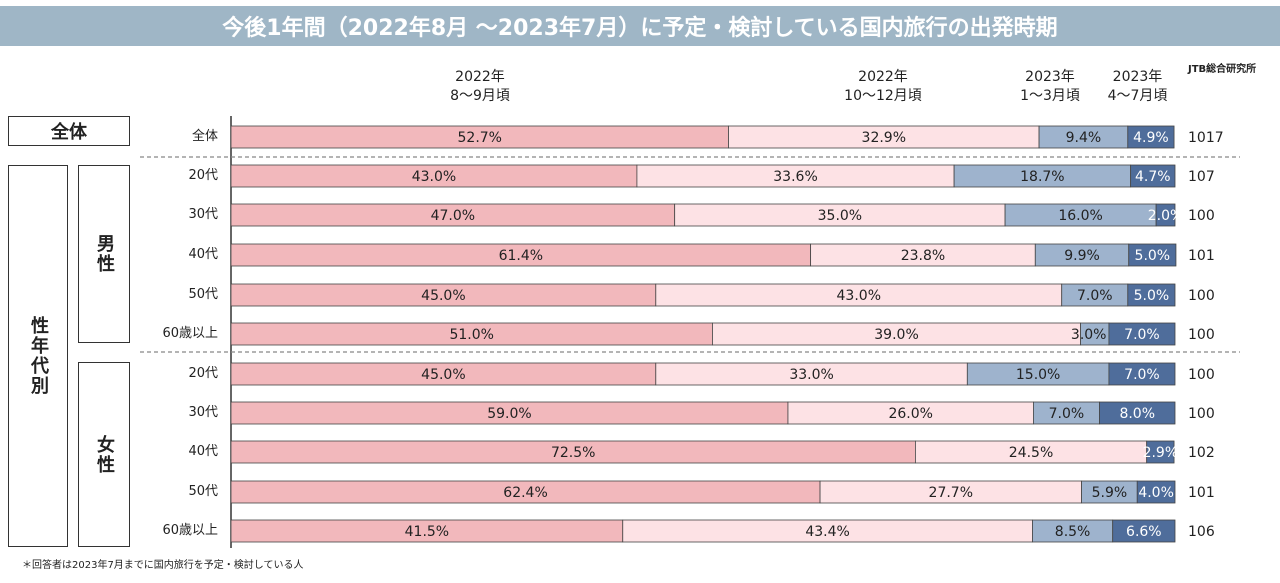  Describe the element at coordinates (573, 453) in the screenshot. I see `bar-value-label: 72.5%` at that location.